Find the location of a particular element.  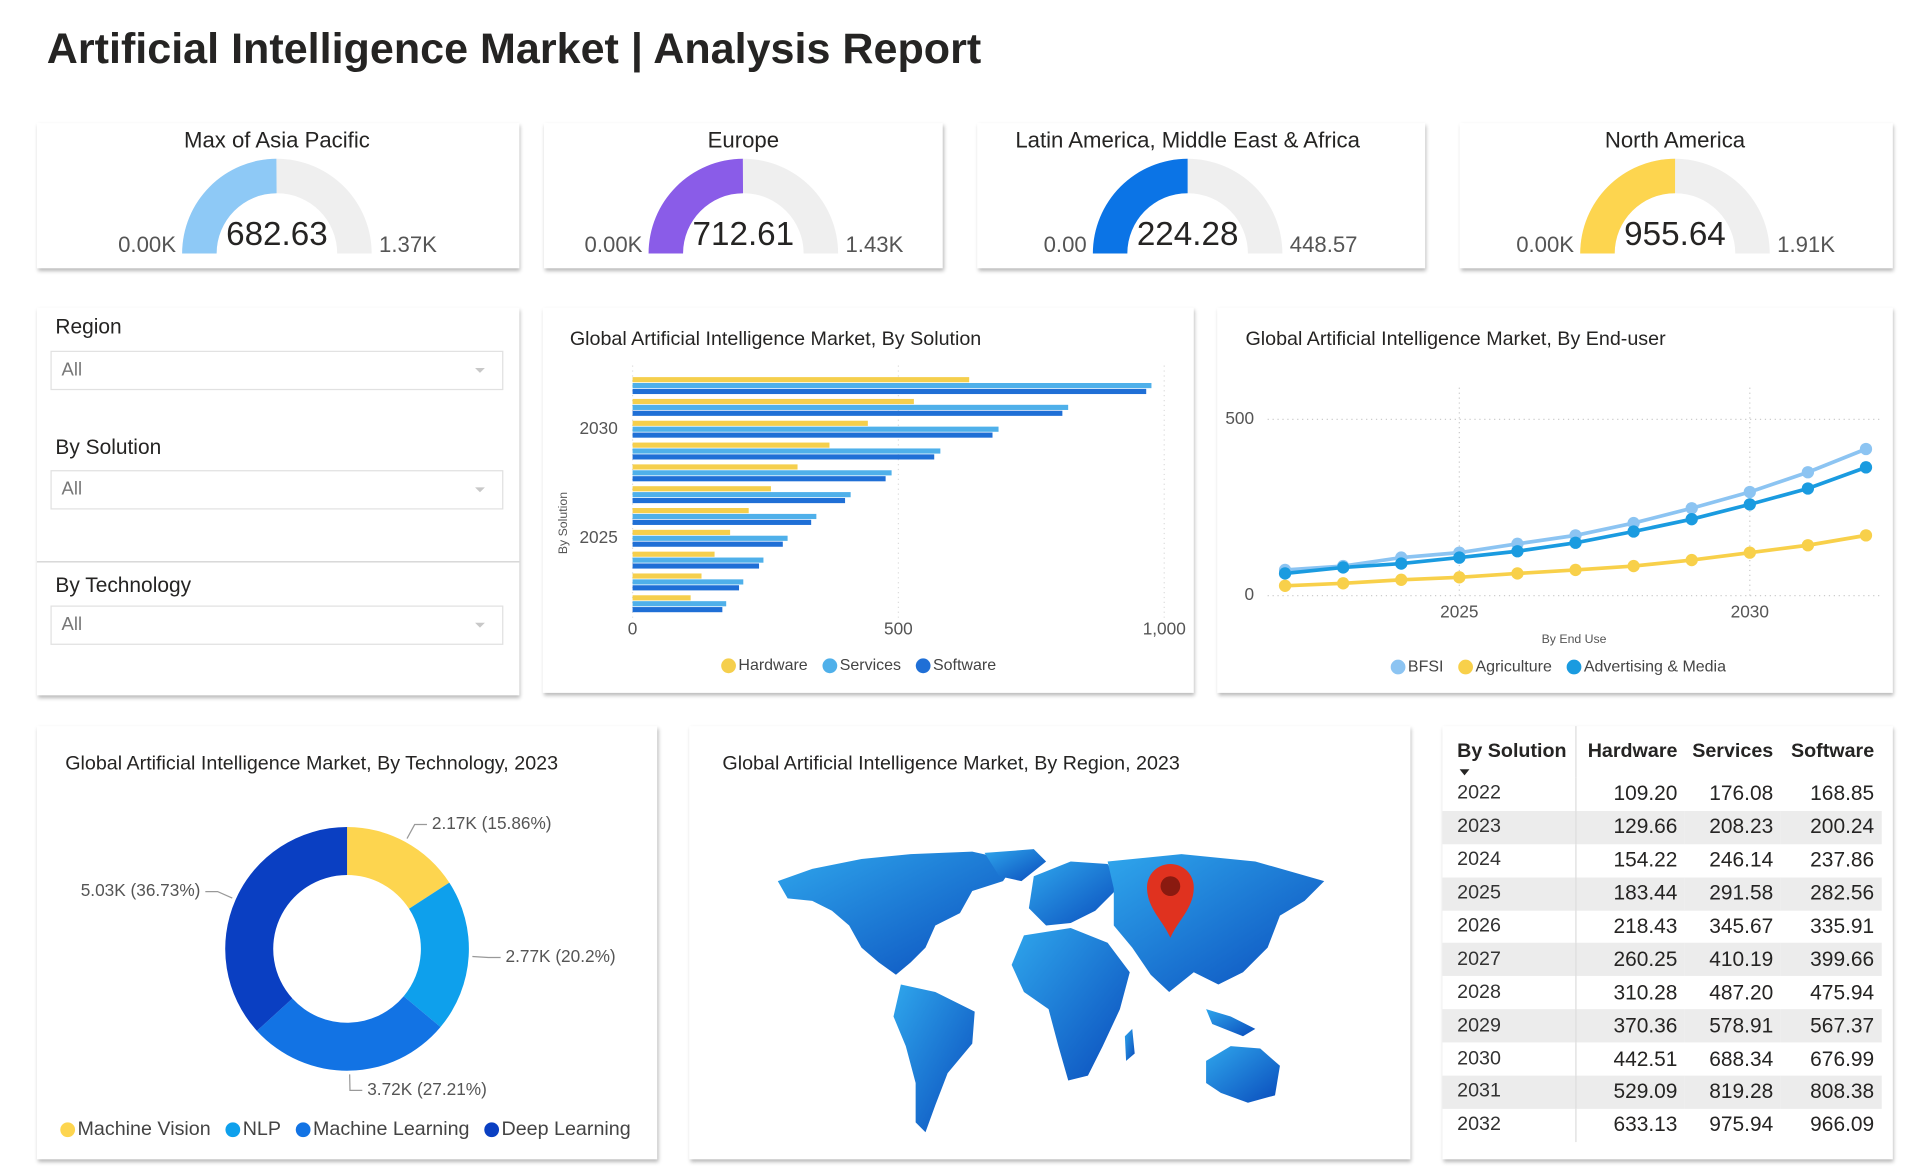

filter-label: By Technology is located at coordinates (123, 585).